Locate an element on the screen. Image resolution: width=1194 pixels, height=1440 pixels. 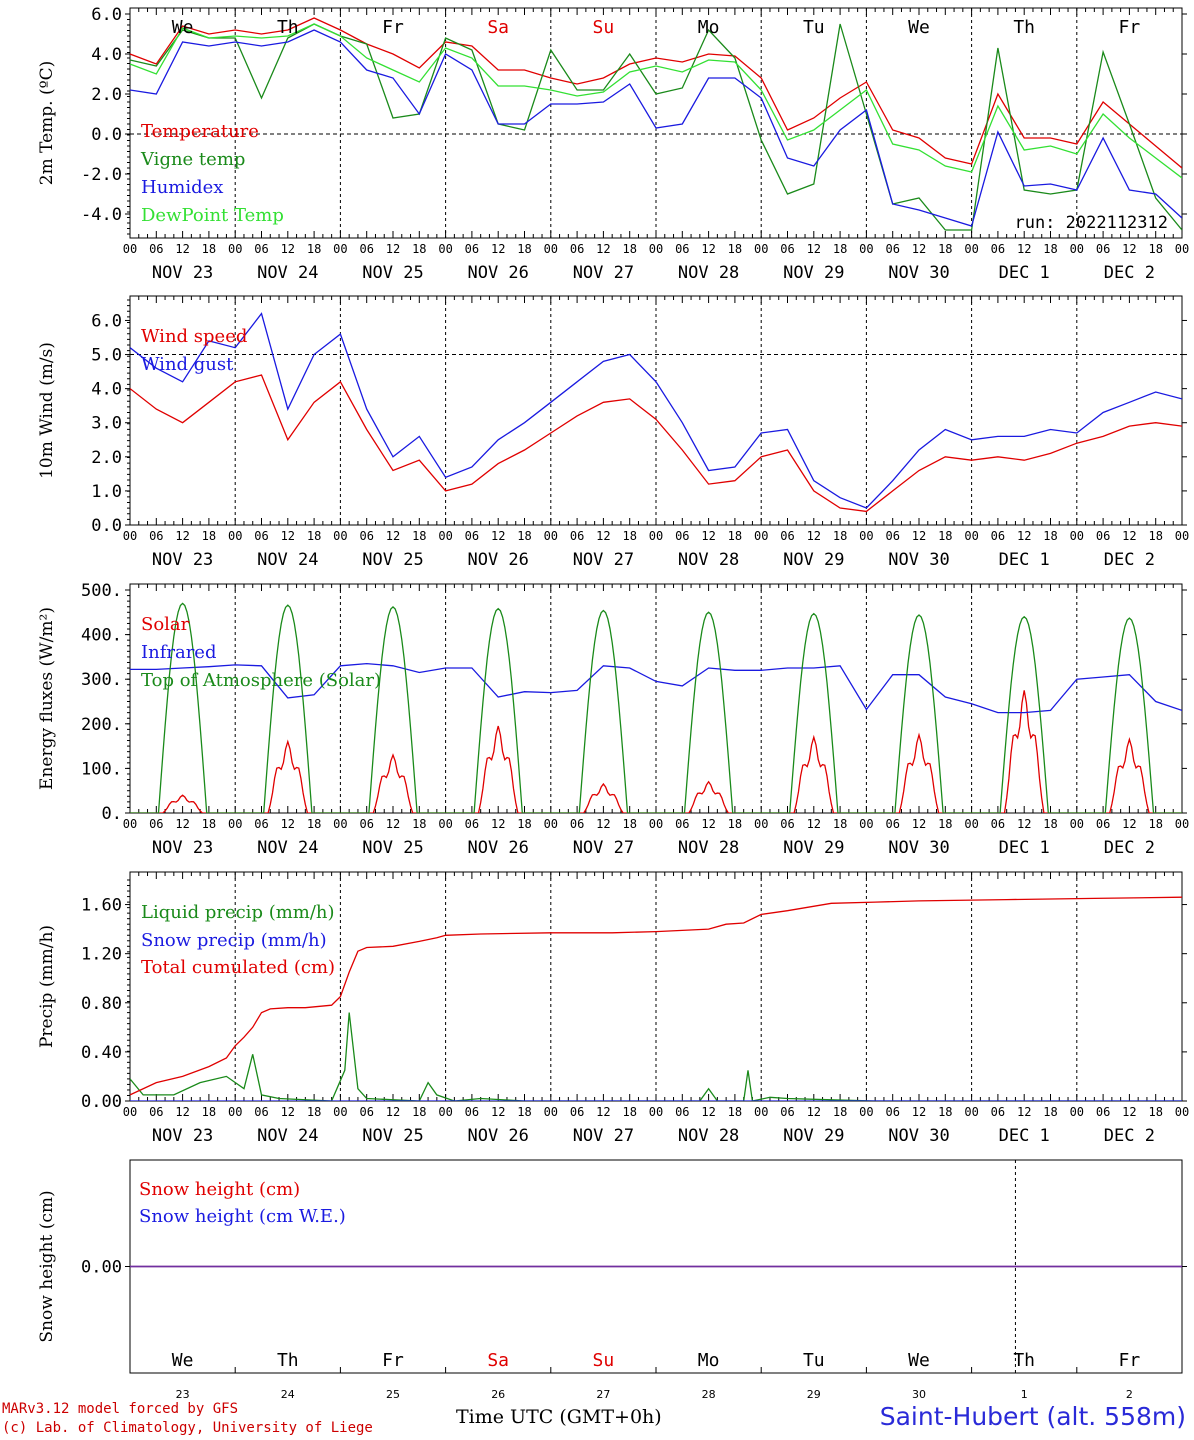
y-tick-label: 0. is located at coordinates (112, 814).